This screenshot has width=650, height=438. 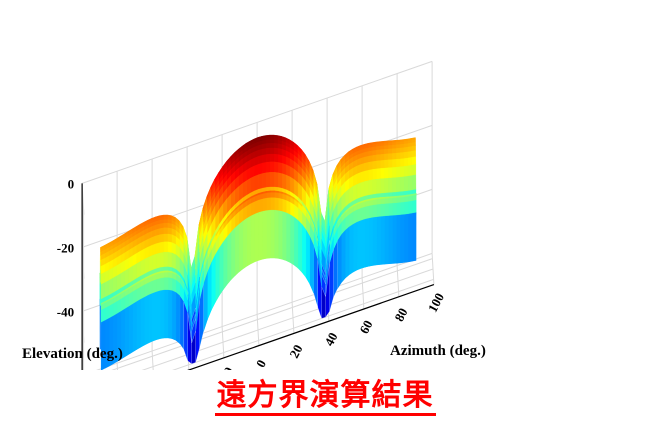 What do you see at coordinates (436, 302) in the screenshot?
I see `azimuth-tick-label: 100` at bounding box center [436, 302].